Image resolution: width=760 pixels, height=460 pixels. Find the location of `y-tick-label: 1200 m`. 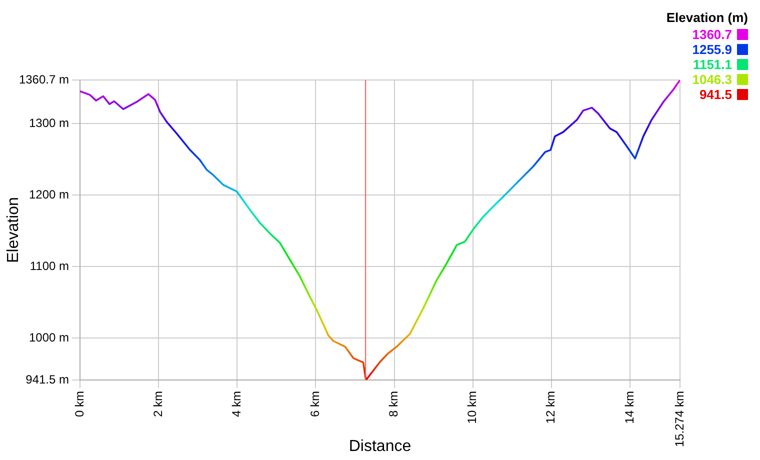

y-tick-label: 1200 m is located at coordinates (48, 194).